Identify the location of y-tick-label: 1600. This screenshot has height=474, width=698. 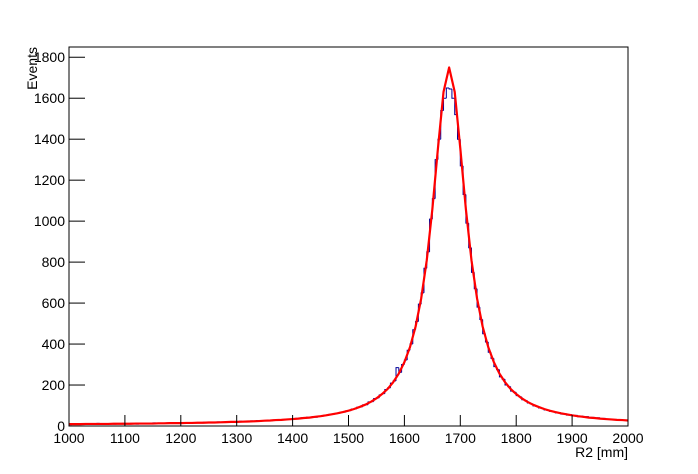
(49, 98).